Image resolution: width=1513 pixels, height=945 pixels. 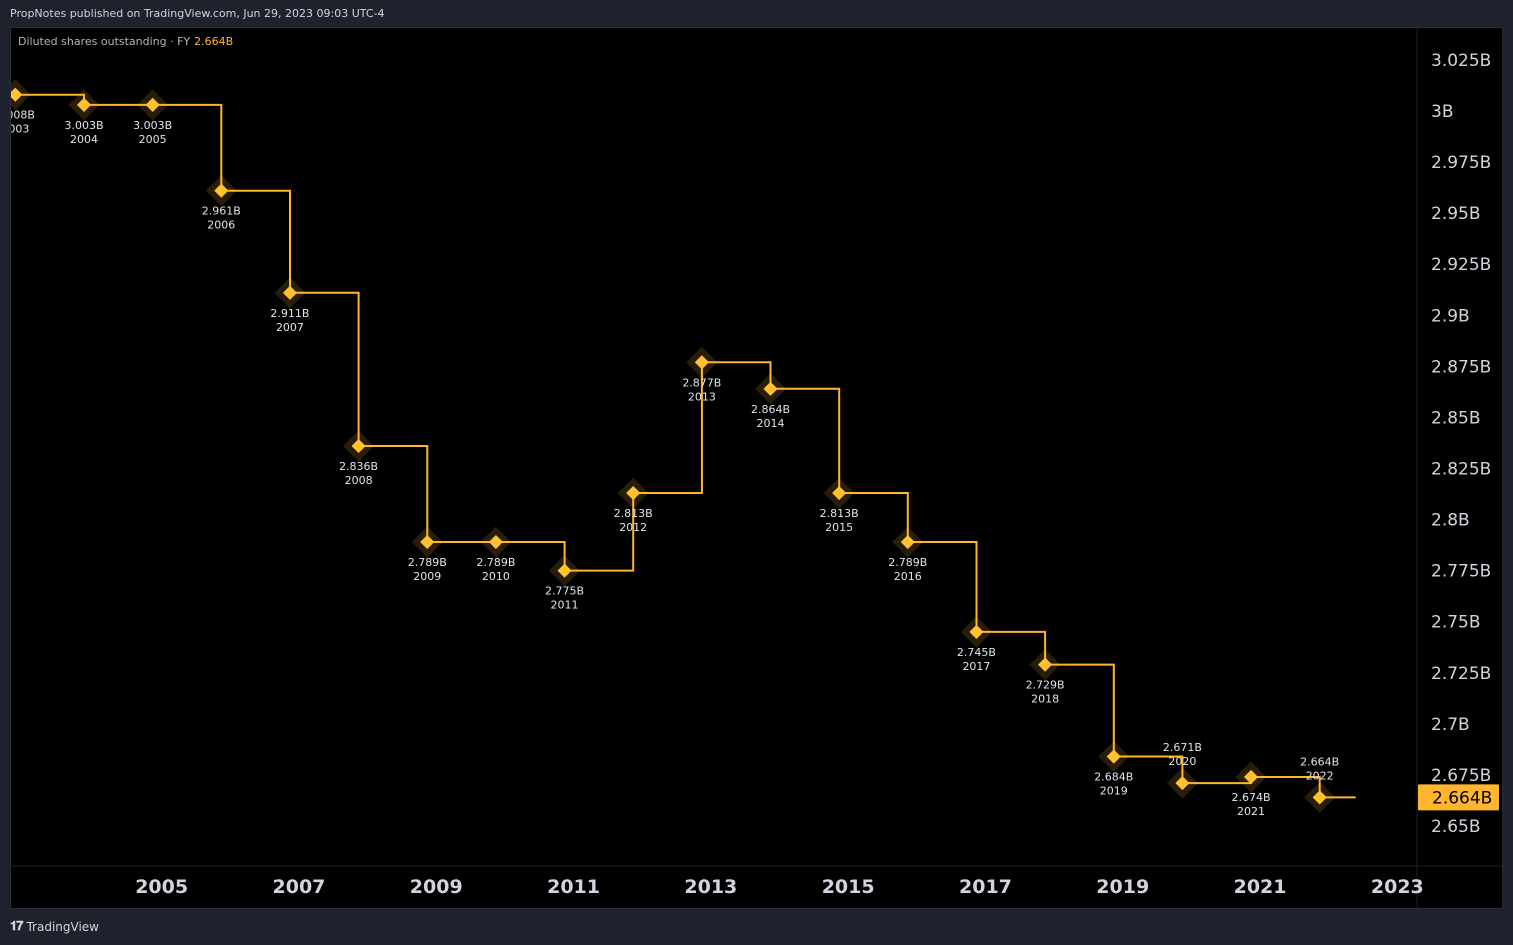 I want to click on x-tick-label: 2005, so click(x=161, y=887).